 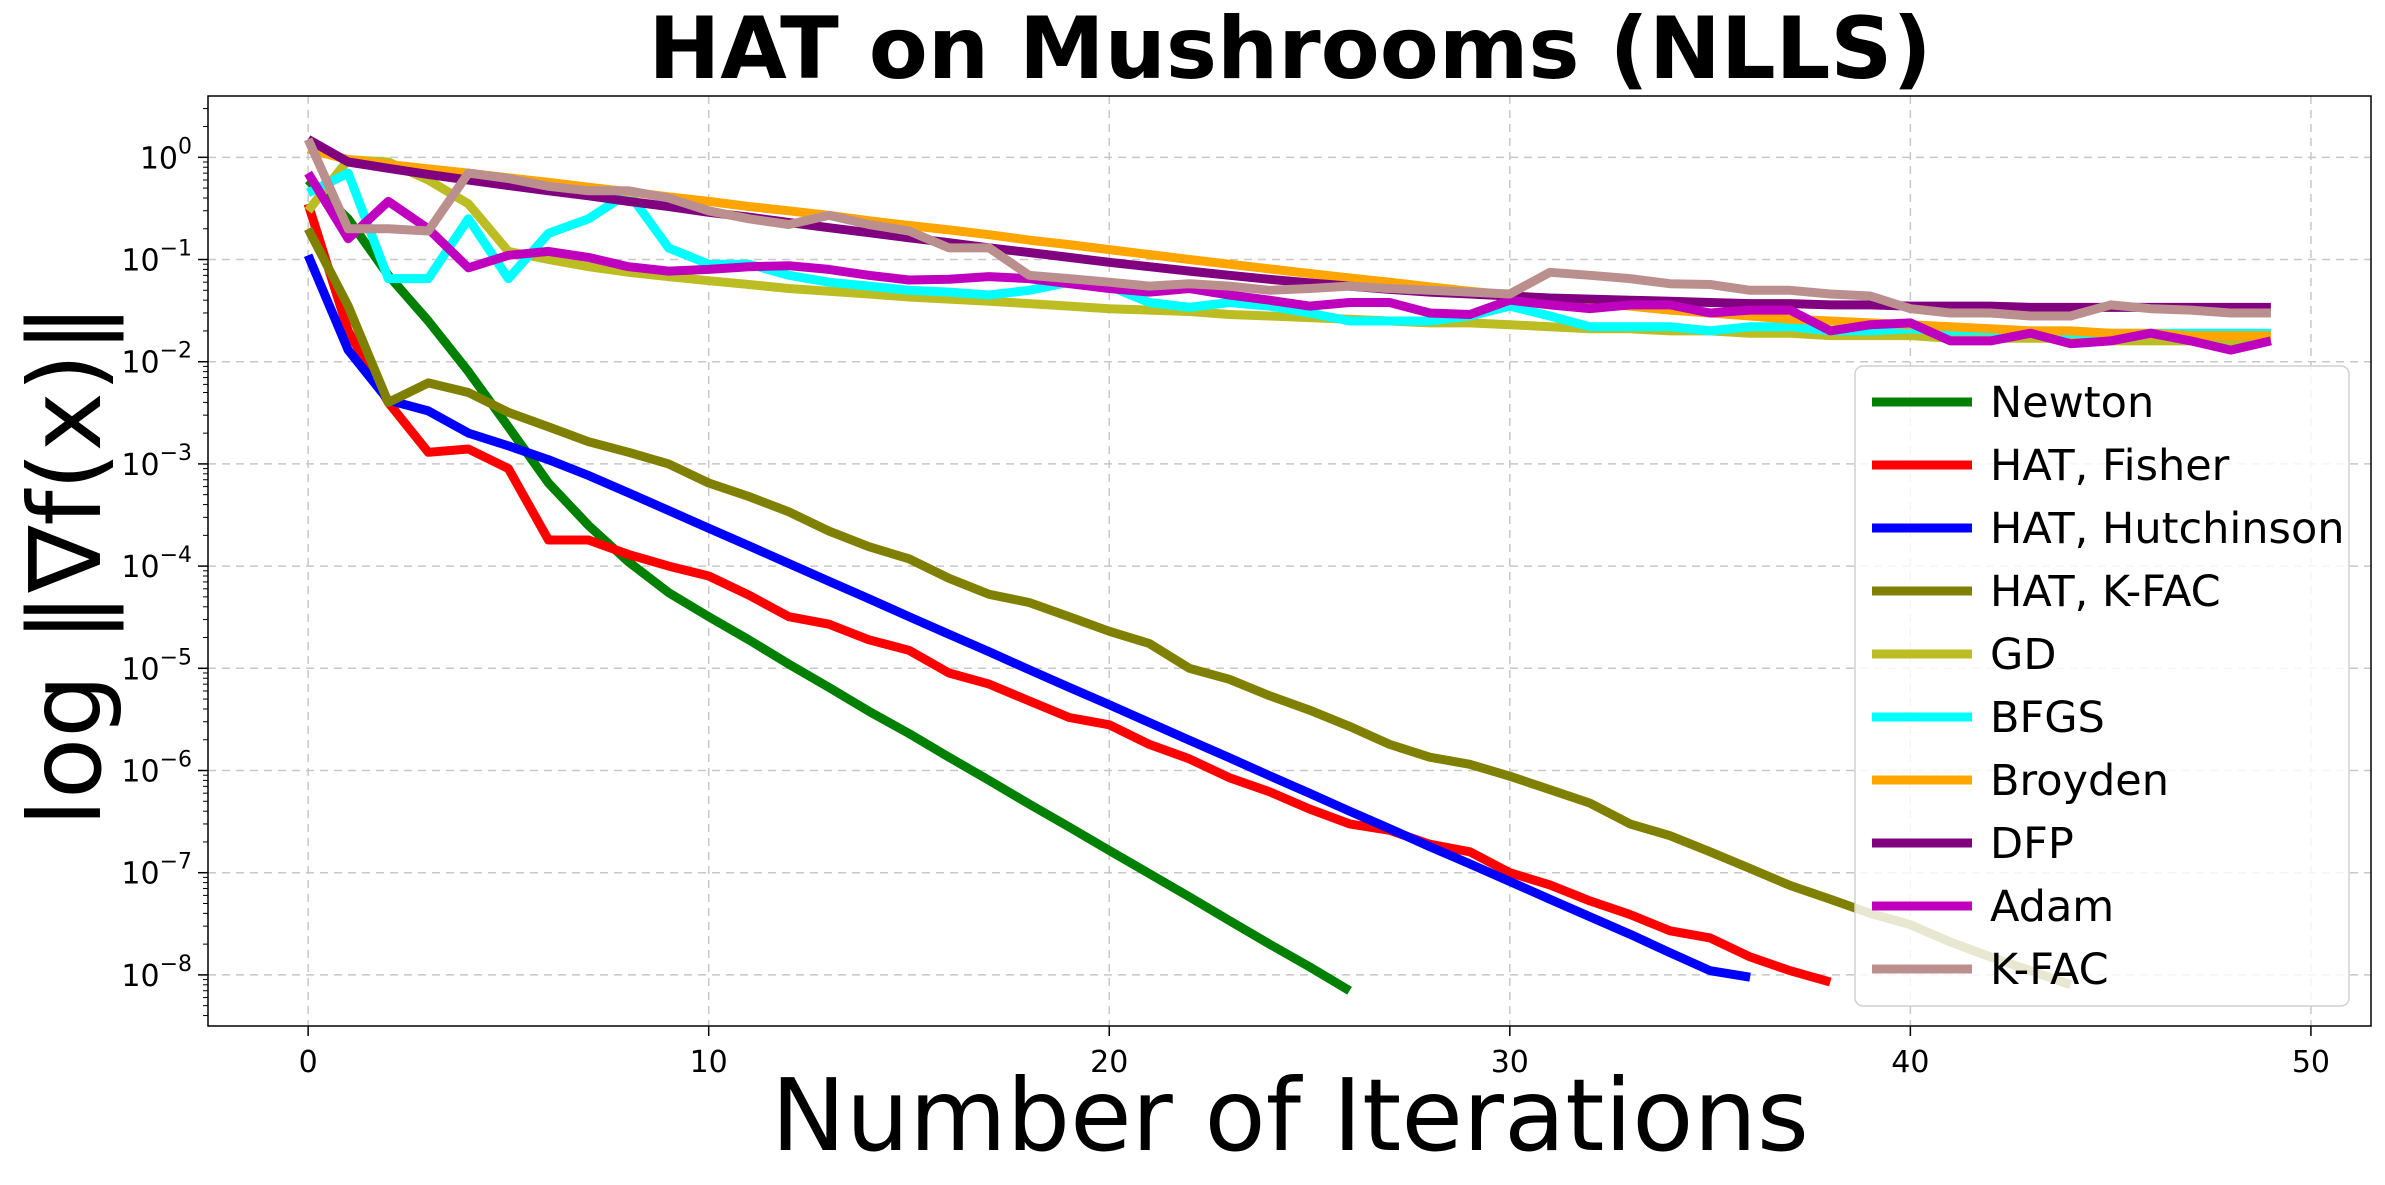 What do you see at coordinates (176, 555) in the screenshot?
I see `y-tick-exponent: −4` at bounding box center [176, 555].